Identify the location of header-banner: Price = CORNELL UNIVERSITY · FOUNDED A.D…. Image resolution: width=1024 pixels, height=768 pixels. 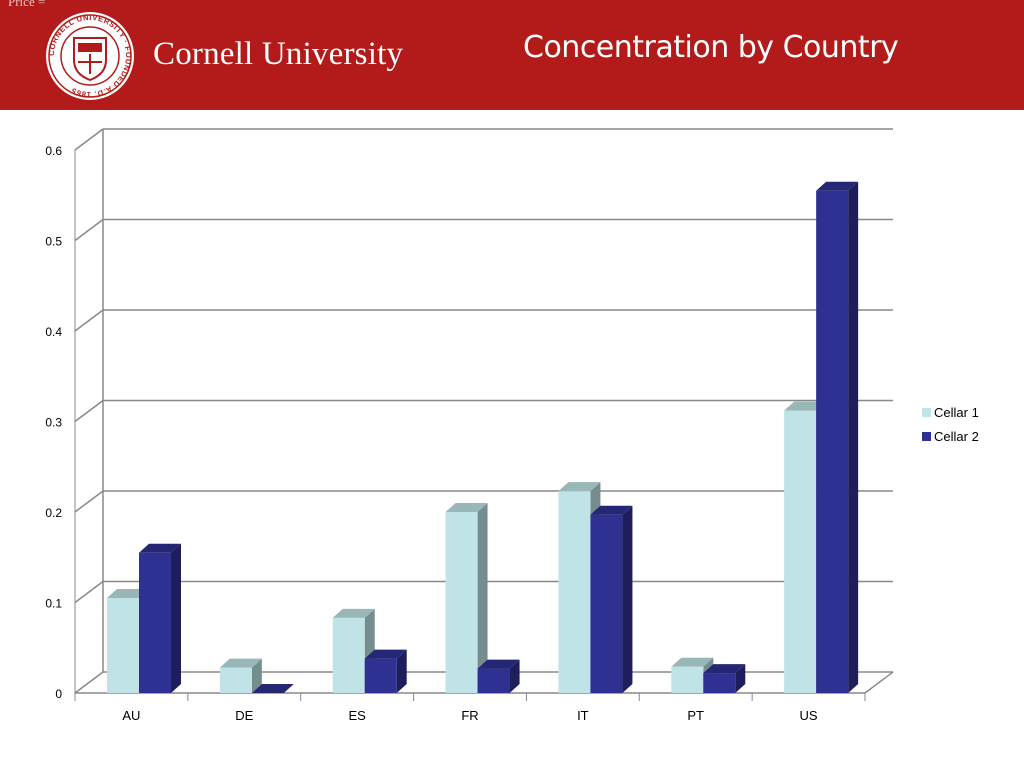
(512, 55).